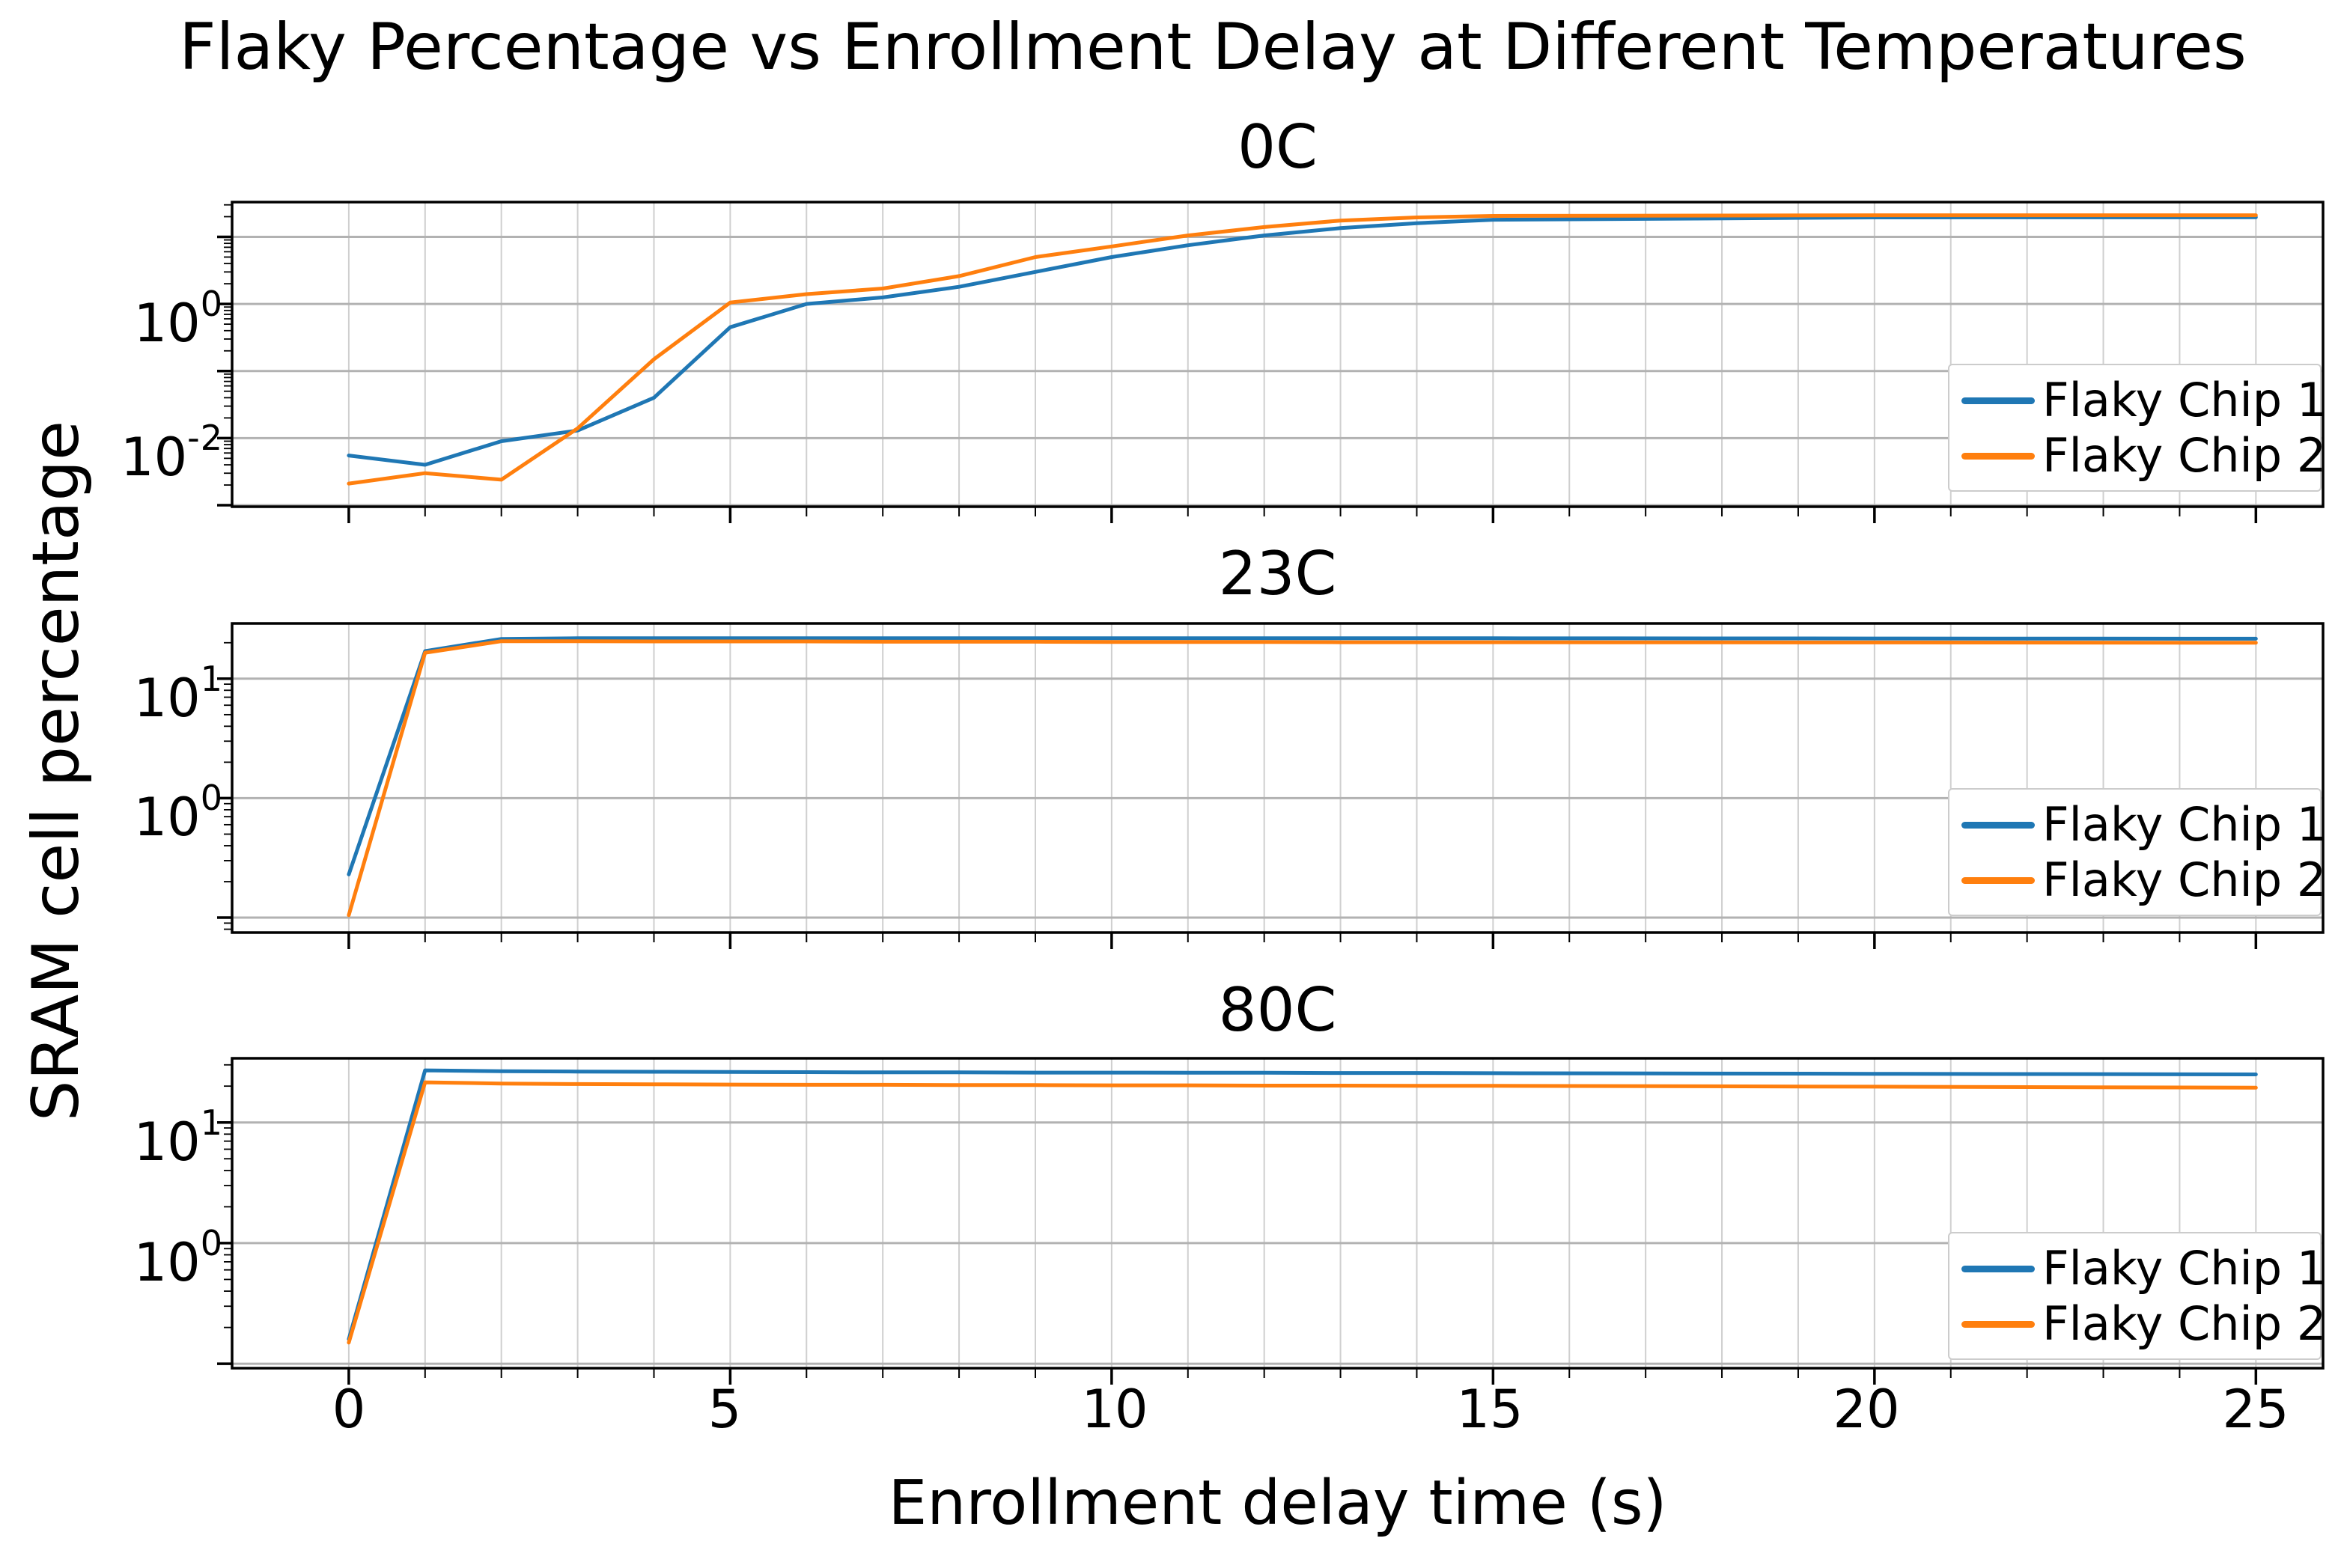  Describe the element at coordinates (2255, 1409) in the screenshot. I see `x-tick-label: 25` at that location.